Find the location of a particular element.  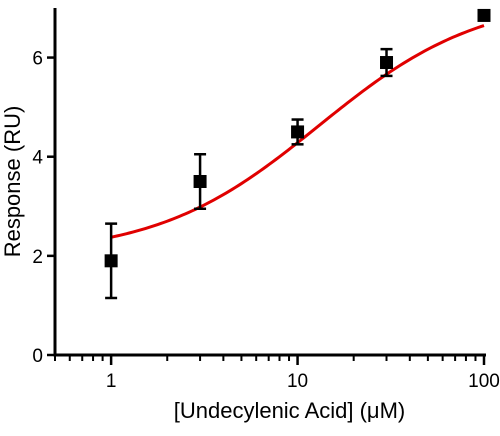

y-axis-title: Response (RU) is located at coordinates (12, 182).